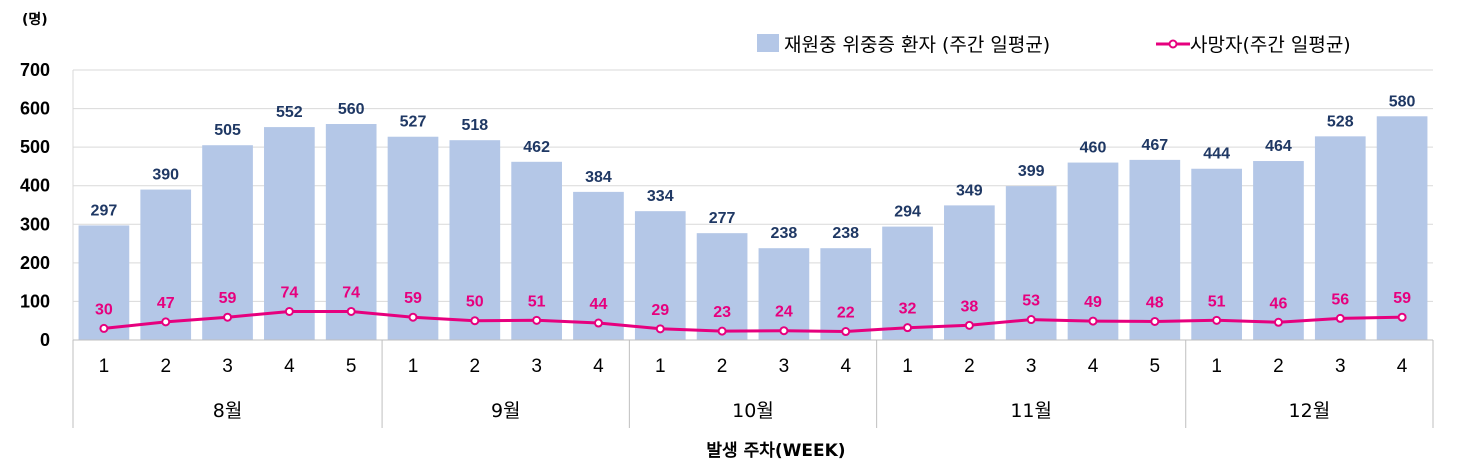 This screenshot has height=469, width=1472. What do you see at coordinates (1155, 366) in the screenshot?
I see `x-tick-label: 5` at bounding box center [1155, 366].